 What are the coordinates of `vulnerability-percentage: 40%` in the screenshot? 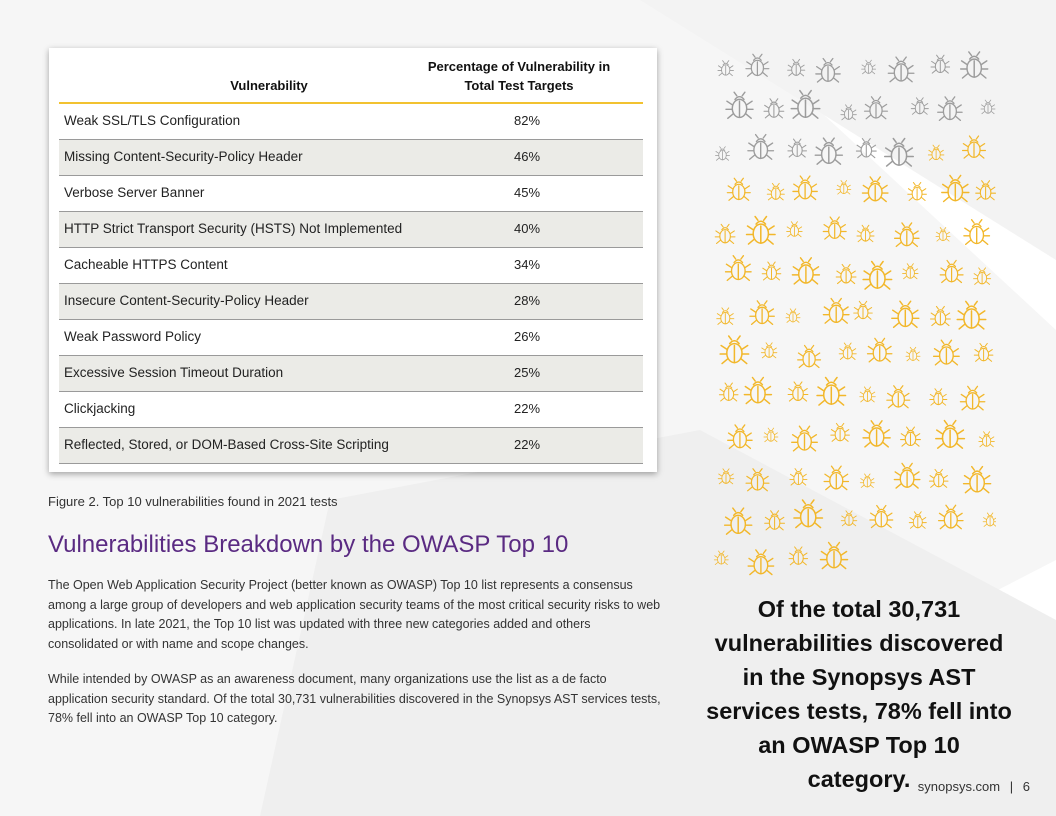 It's located at (527, 228).